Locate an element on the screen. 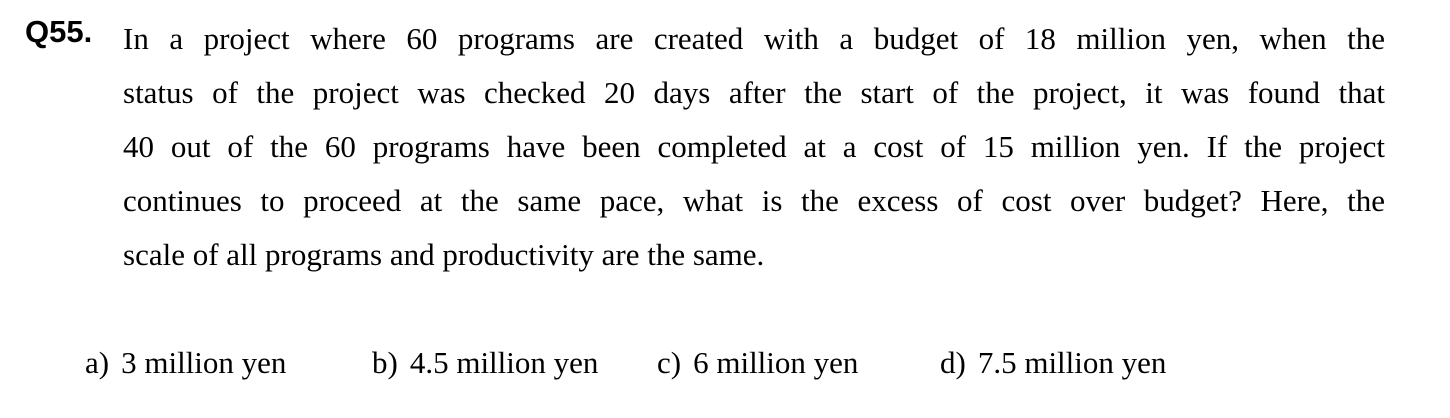 The height and width of the screenshot is (418, 1450). option-text: 6 million yen is located at coordinates (776, 362).